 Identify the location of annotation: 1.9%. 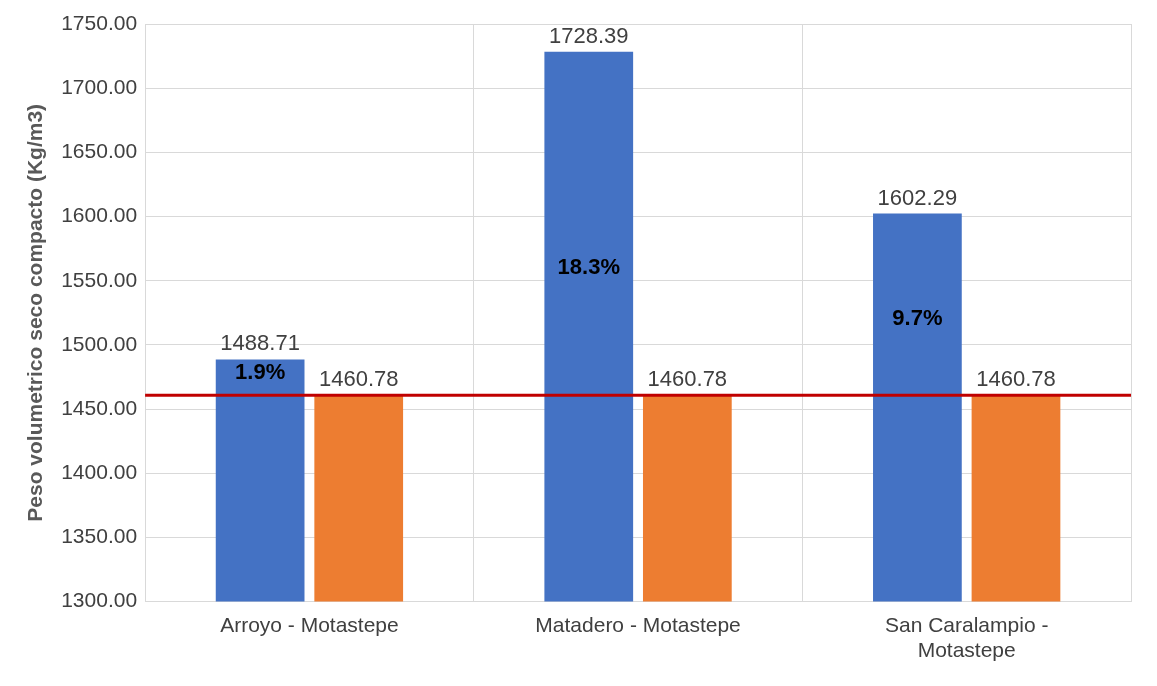
(260, 372).